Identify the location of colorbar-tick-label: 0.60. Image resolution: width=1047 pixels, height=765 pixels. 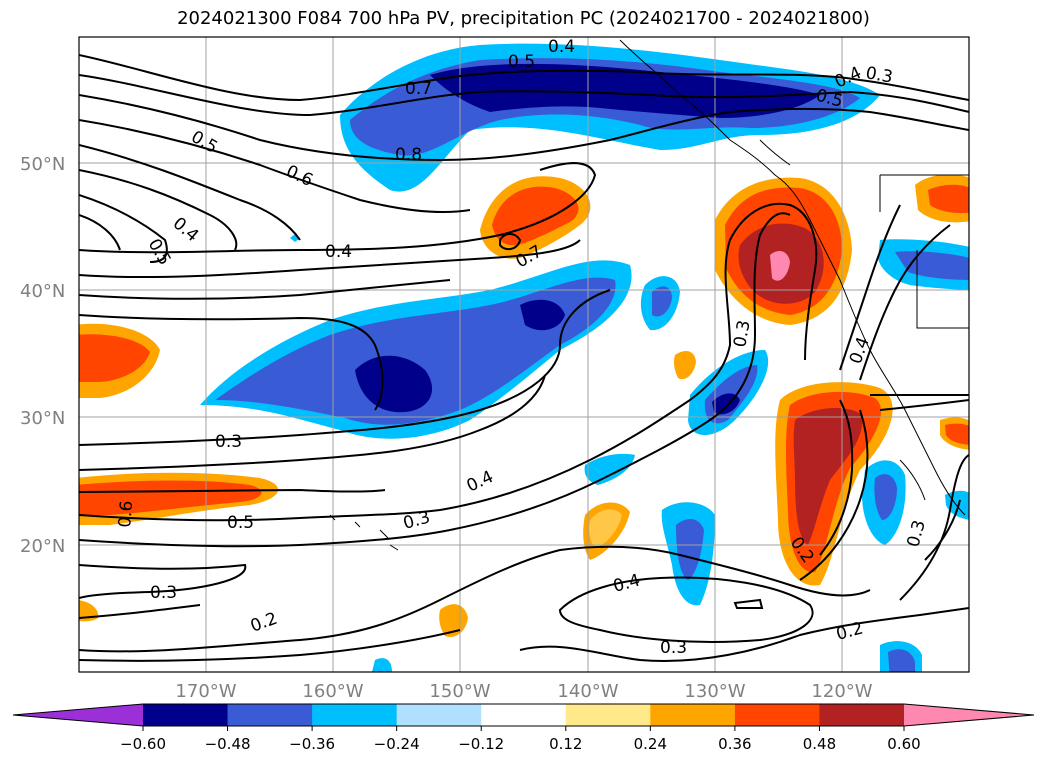
(903, 744).